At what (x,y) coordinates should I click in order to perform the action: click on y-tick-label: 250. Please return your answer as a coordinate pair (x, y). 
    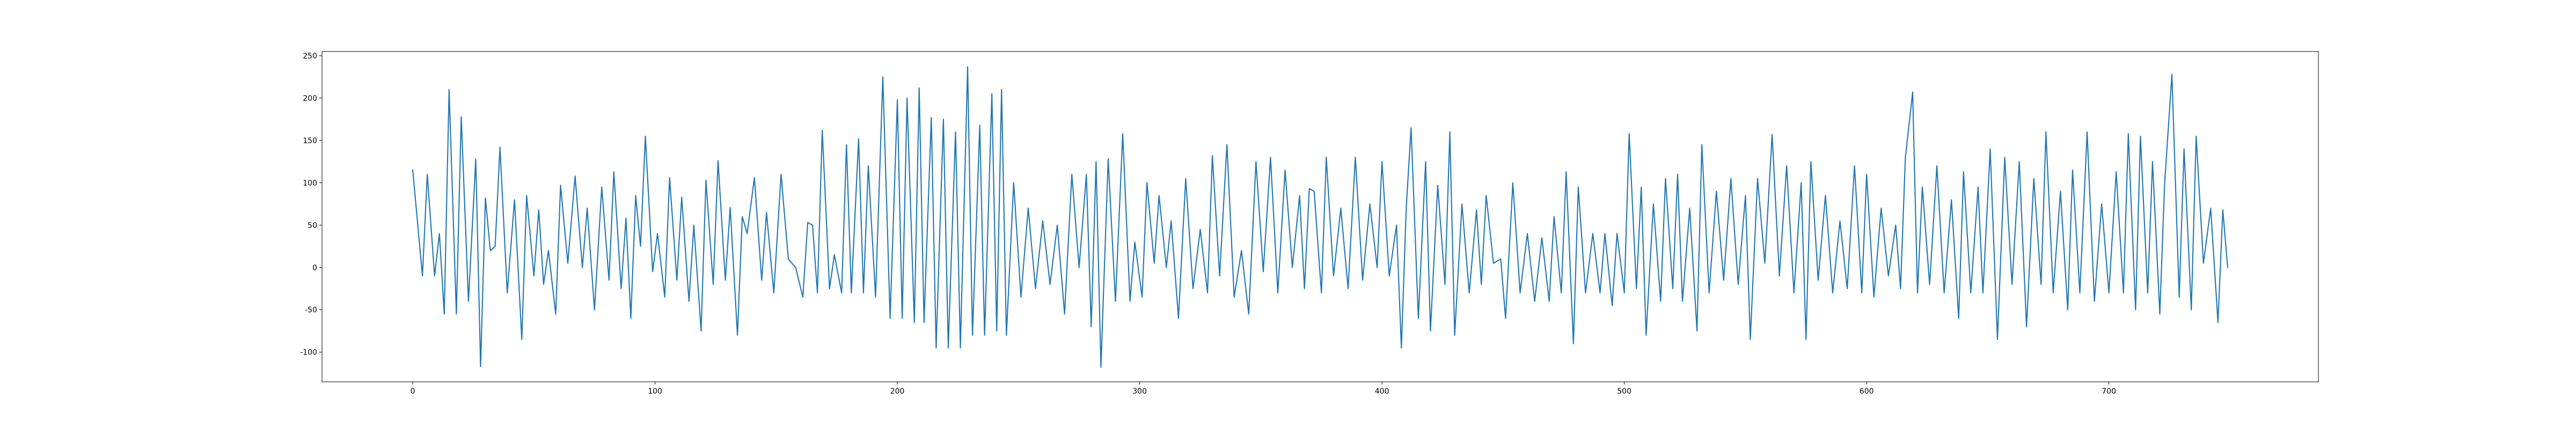
    Looking at the image, I should click on (310, 56).